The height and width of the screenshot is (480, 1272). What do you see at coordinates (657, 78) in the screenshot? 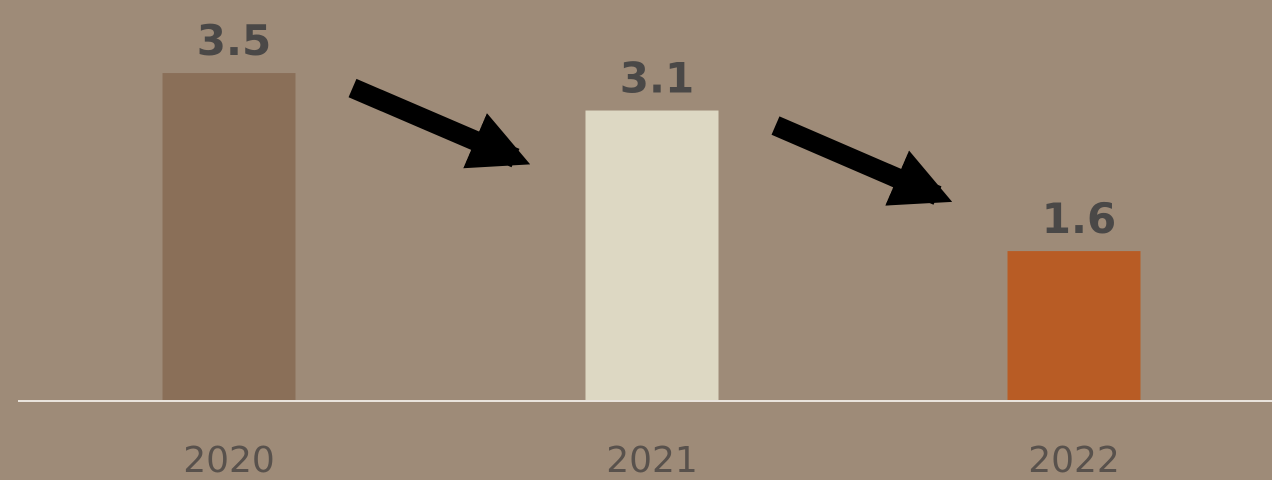
I see `value-label-2021: 3.1` at bounding box center [657, 78].